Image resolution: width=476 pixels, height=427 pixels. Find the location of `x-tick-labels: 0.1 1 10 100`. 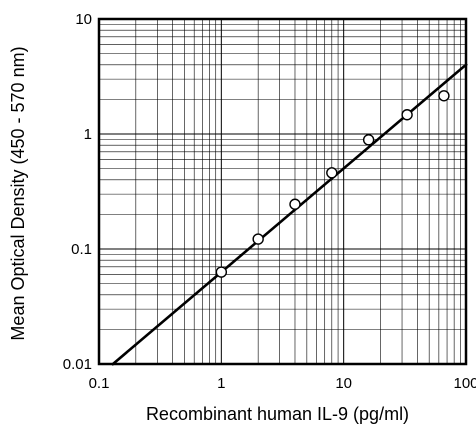

x-tick-labels: 0.1 1 10 100 is located at coordinates (282, 383).